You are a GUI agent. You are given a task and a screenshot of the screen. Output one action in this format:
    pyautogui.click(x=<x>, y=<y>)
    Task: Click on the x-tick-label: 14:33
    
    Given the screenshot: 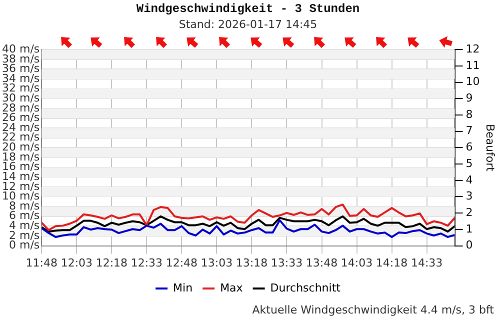 What is the action you would take?
    pyautogui.click(x=426, y=263)
    